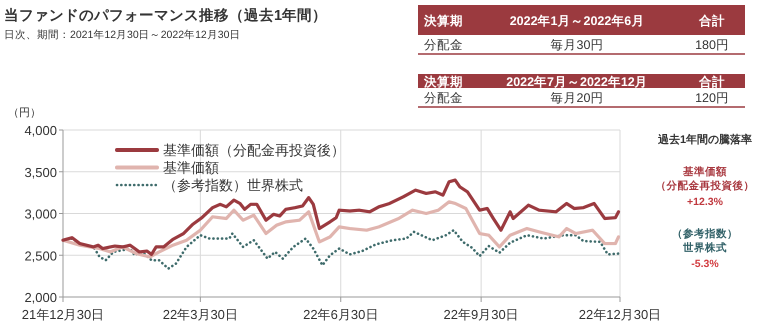 This screenshot has width=770, height=329. Describe the element at coordinates (40, 172) in the screenshot. I see `y-tick-label: 3,500` at that location.